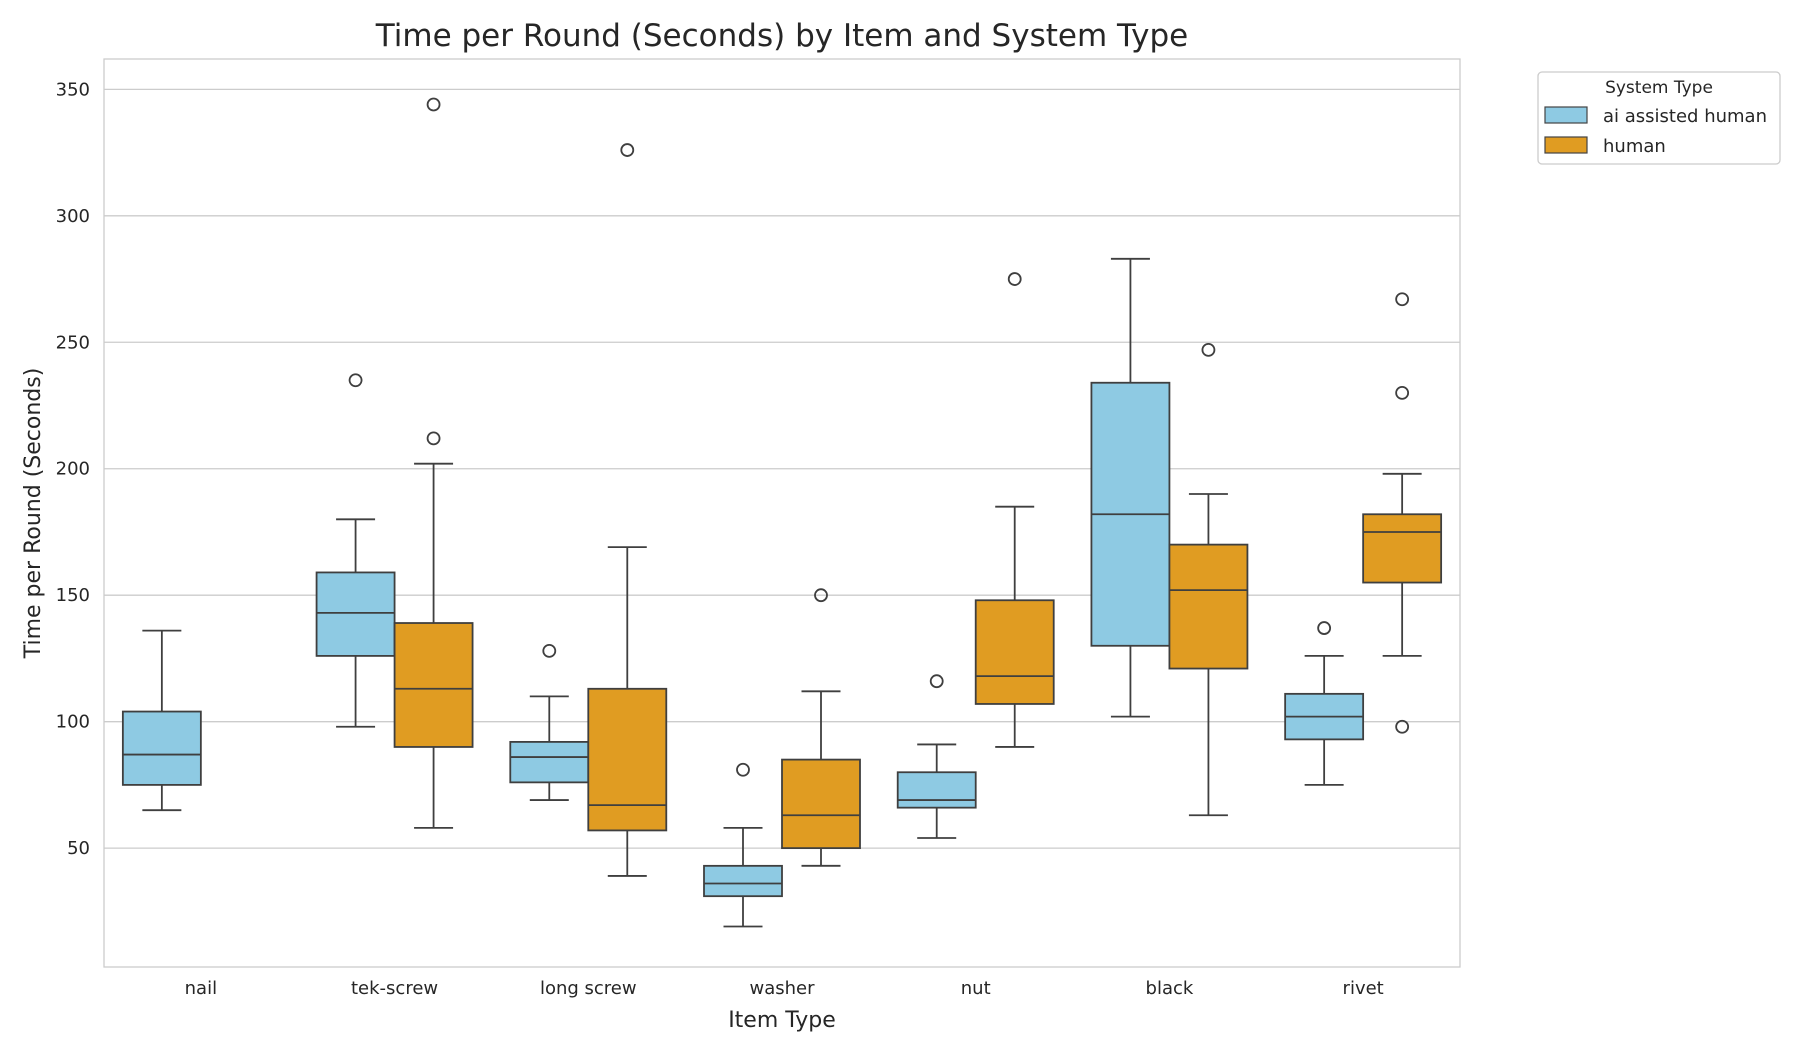 The height and width of the screenshot is (1050, 1800). Describe the element at coordinates (33, 514) in the screenshot. I see `y-axis-label: Time per Round (Seconds)` at that location.